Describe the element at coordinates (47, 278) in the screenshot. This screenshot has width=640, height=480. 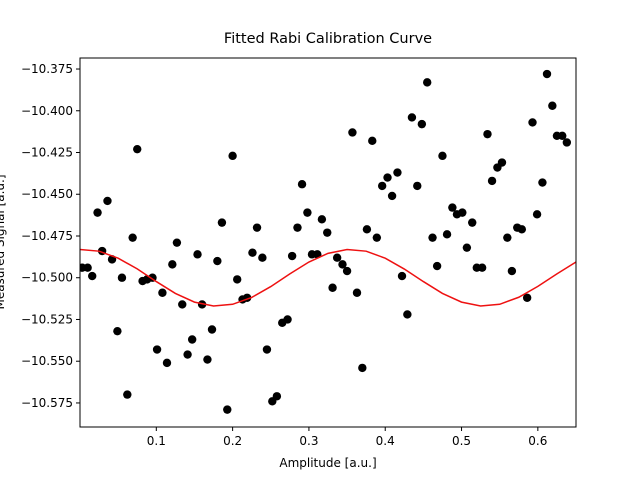
I see `y-tick-label: −10.500` at that location.